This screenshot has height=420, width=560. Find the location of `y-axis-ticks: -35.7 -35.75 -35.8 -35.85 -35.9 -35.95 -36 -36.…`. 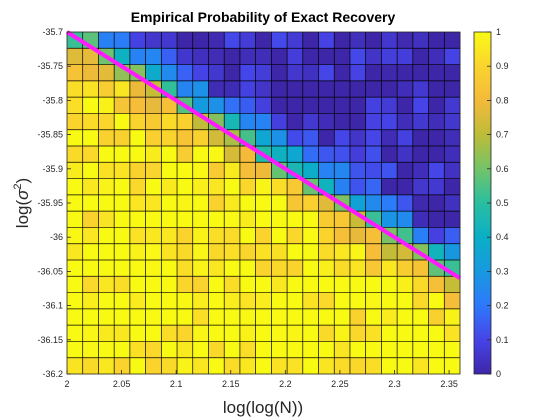

y-axis-ticks: -35.7 -35.75 -35.8 -35.85 -35.9 -35.95 -36 -36.… is located at coordinates (54, 203).